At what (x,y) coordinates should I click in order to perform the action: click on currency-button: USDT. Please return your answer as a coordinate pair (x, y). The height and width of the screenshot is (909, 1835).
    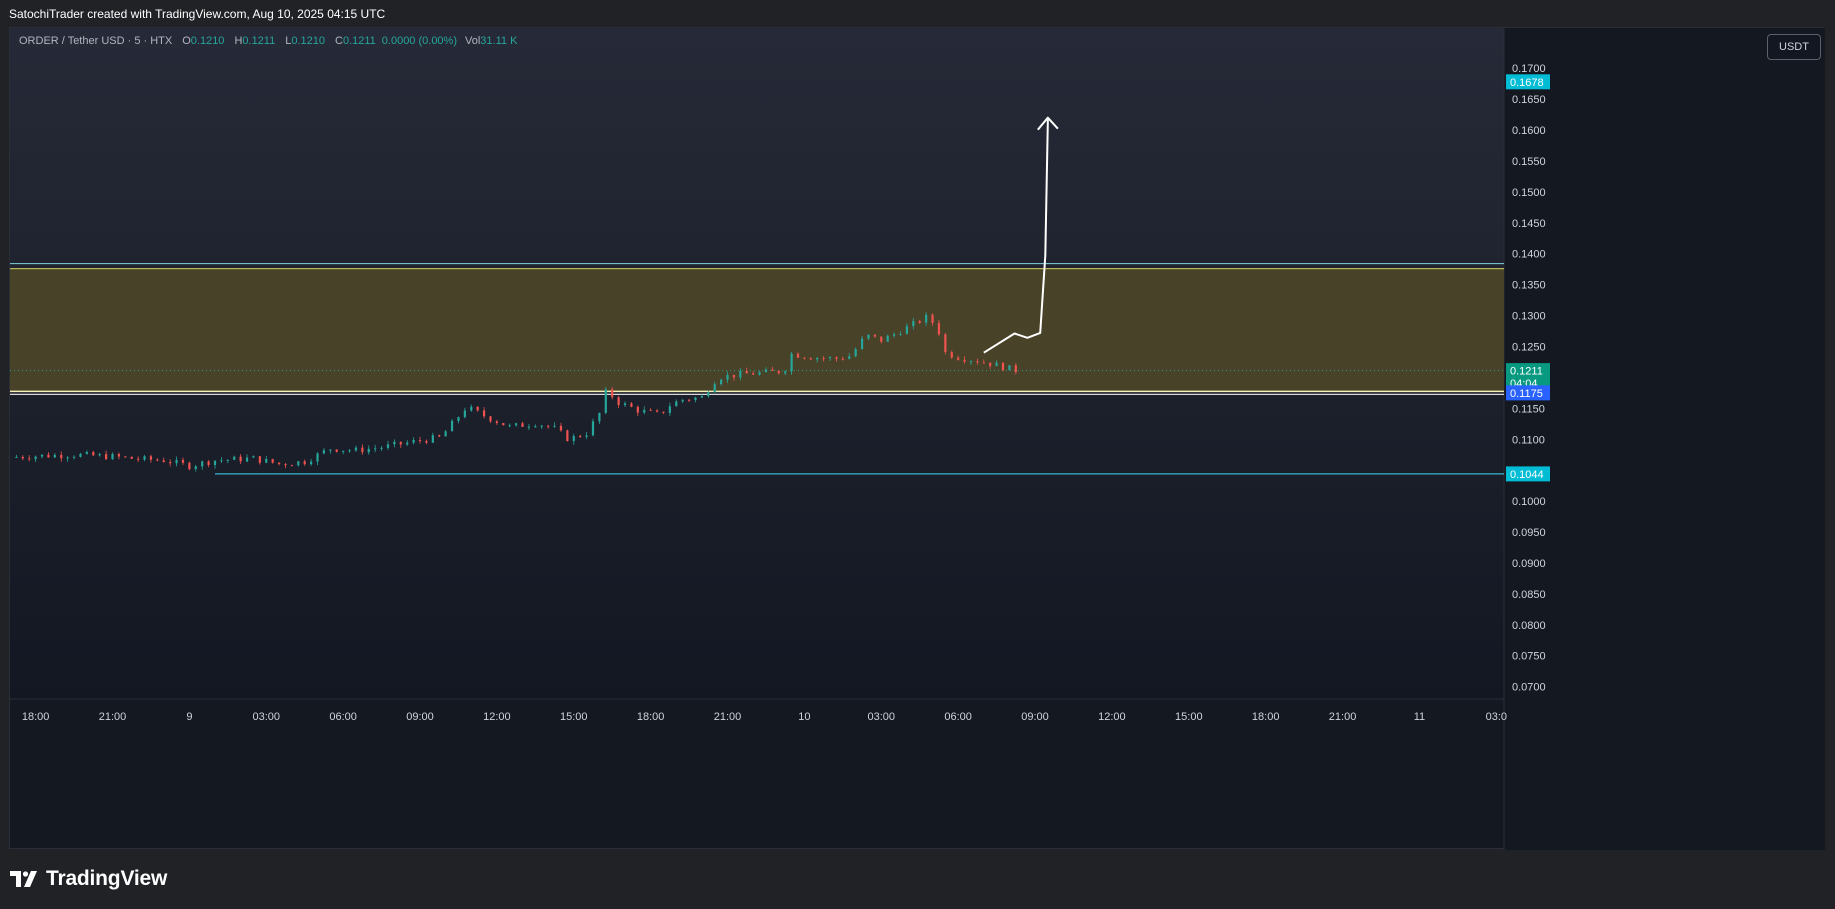
    Looking at the image, I should click on (1794, 47).